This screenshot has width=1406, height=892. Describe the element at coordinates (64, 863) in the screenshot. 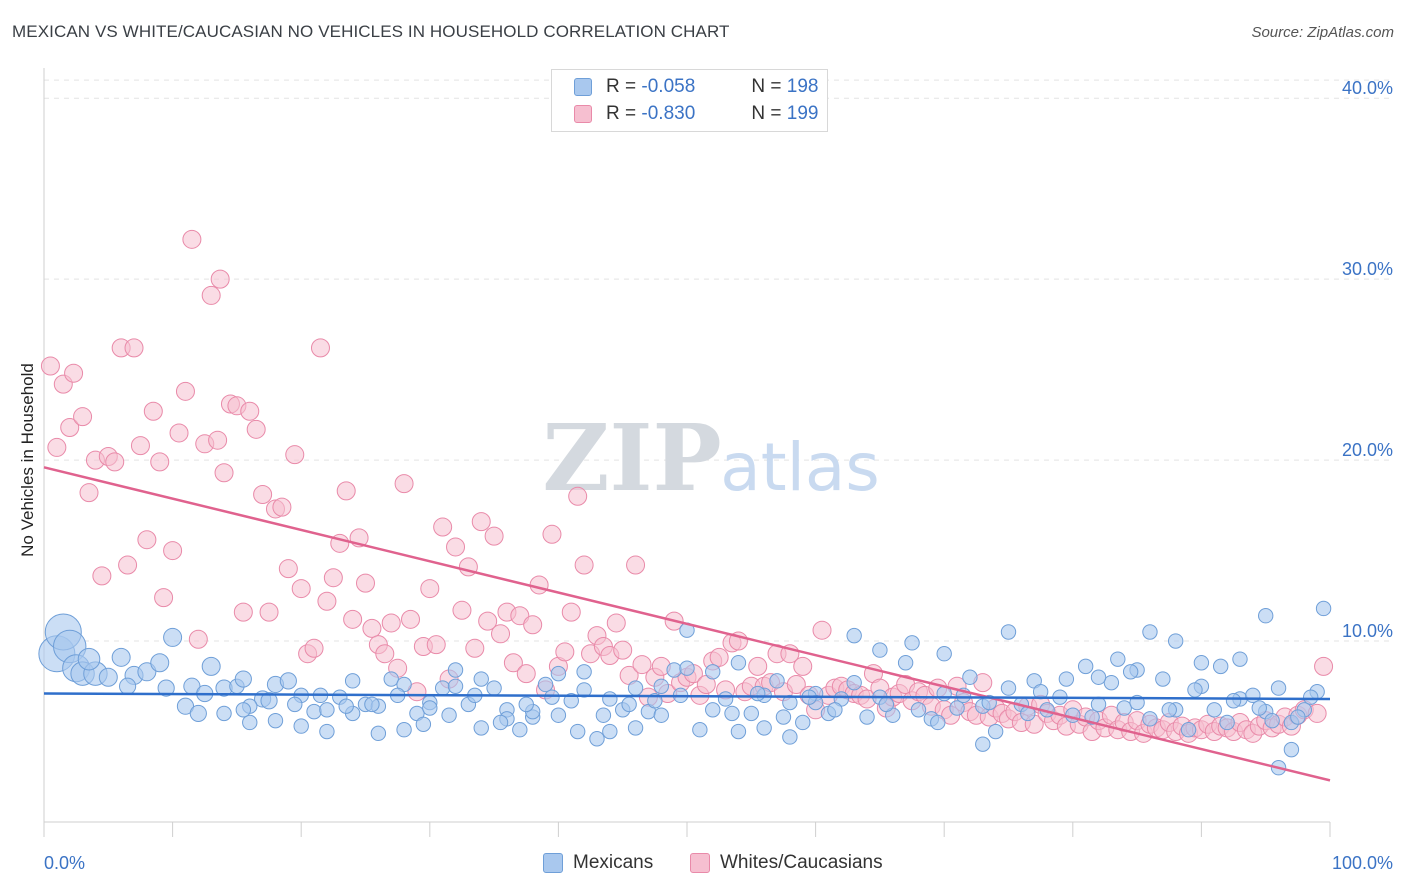

I see `x-tick-label: 0.0%` at that location.